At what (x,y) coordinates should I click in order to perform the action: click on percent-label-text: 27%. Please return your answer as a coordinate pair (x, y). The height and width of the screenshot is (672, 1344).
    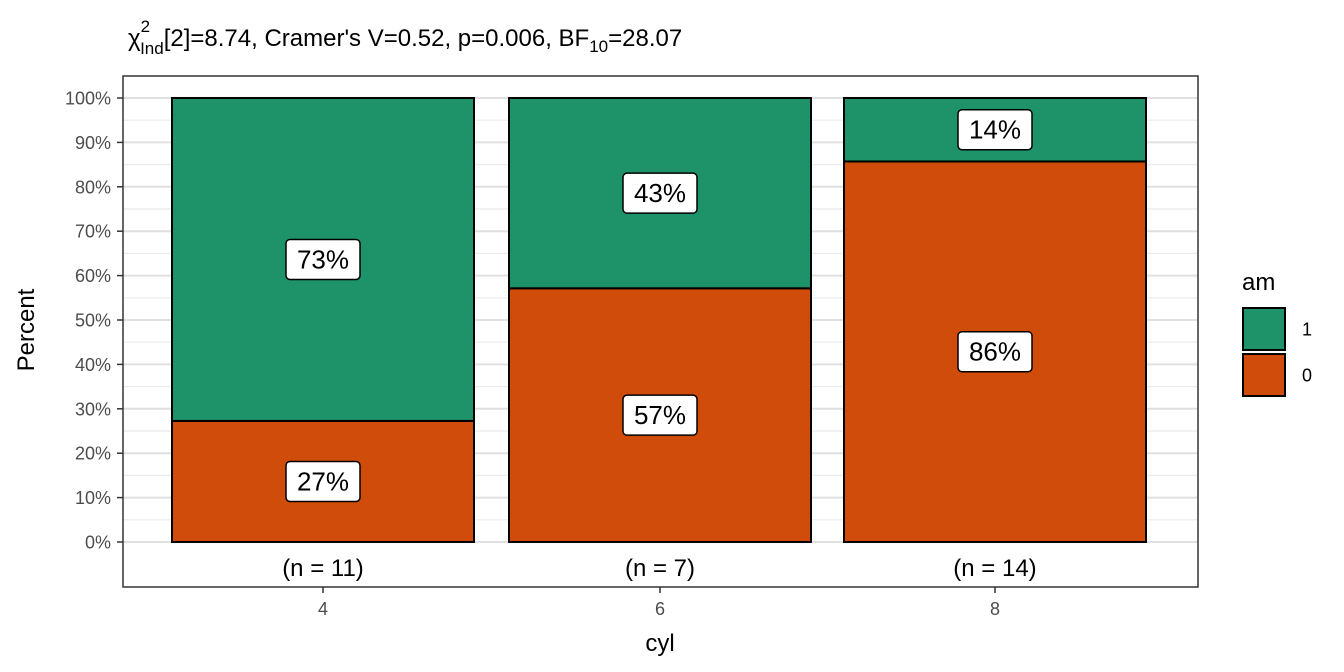
    Looking at the image, I should click on (323, 481).